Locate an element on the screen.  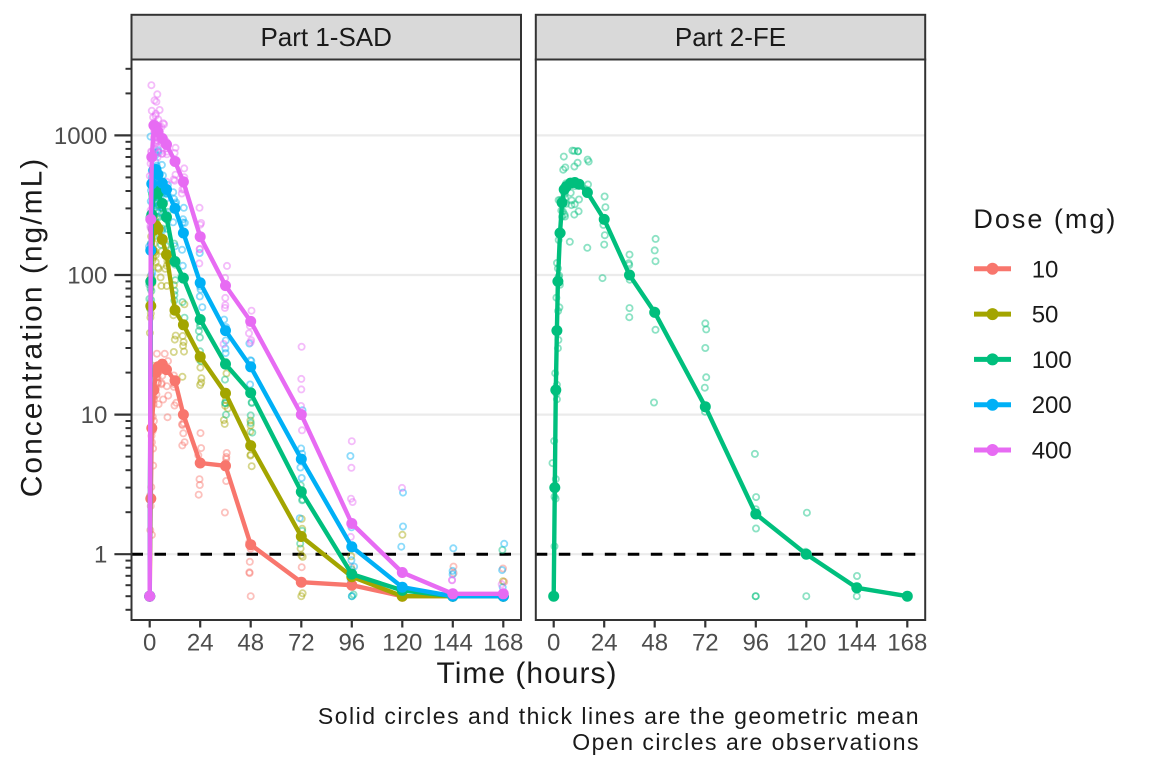
svg-text: Concentration (ng/mL) is located at coordinates (32, 327).